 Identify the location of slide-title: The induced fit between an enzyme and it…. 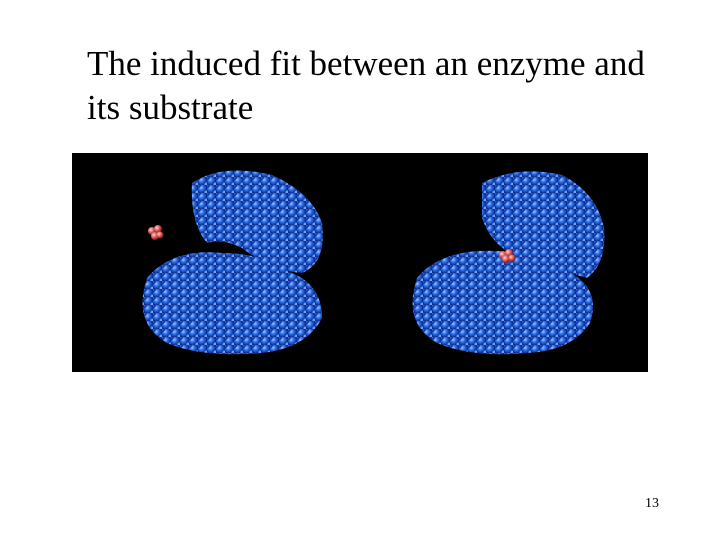
(366, 85).